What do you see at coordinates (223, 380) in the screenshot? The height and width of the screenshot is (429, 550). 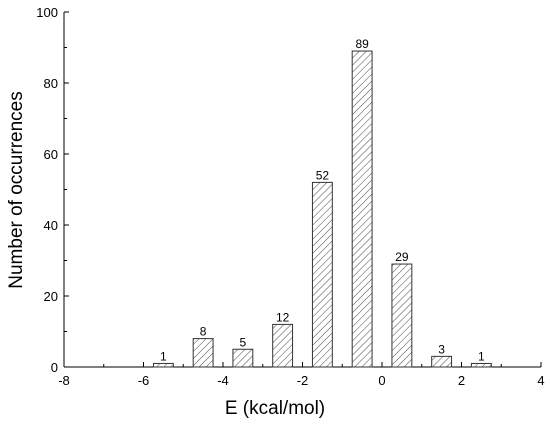 I see `x-tick-label: -4` at bounding box center [223, 380].